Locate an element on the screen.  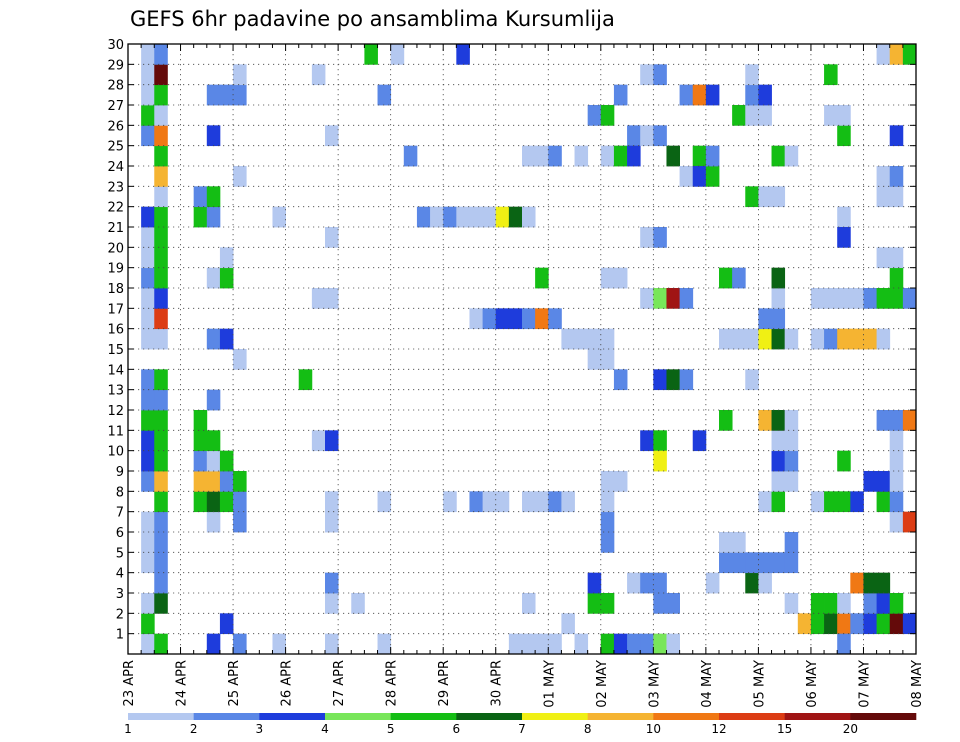
y-tick-label: 5 is located at coordinates (120, 553).